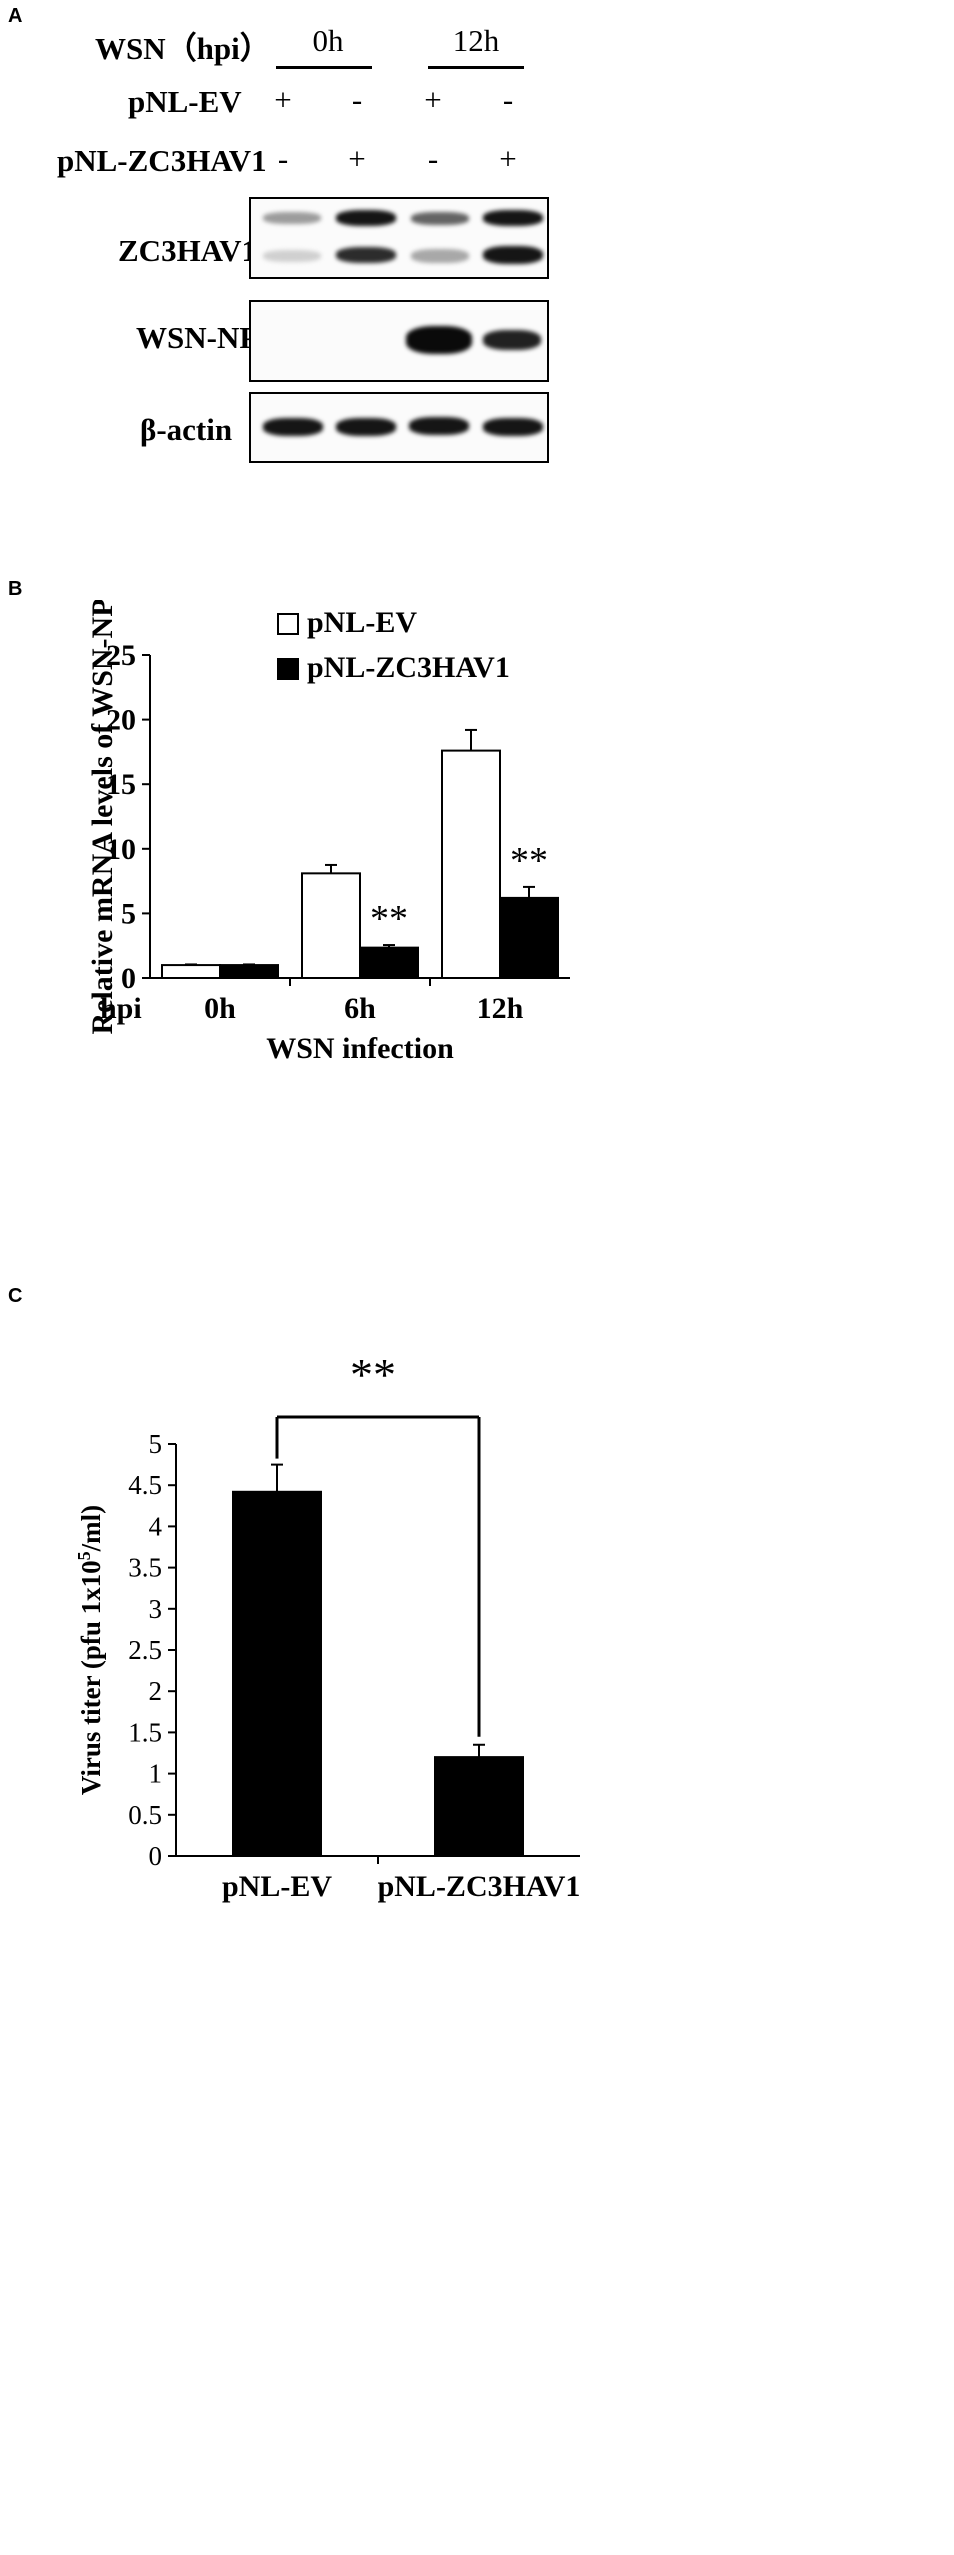 This screenshot has width=954, height=2555. Describe the element at coordinates (156, 1444) in the screenshot. I see `chart-c-y-tick-label: 5` at that location.